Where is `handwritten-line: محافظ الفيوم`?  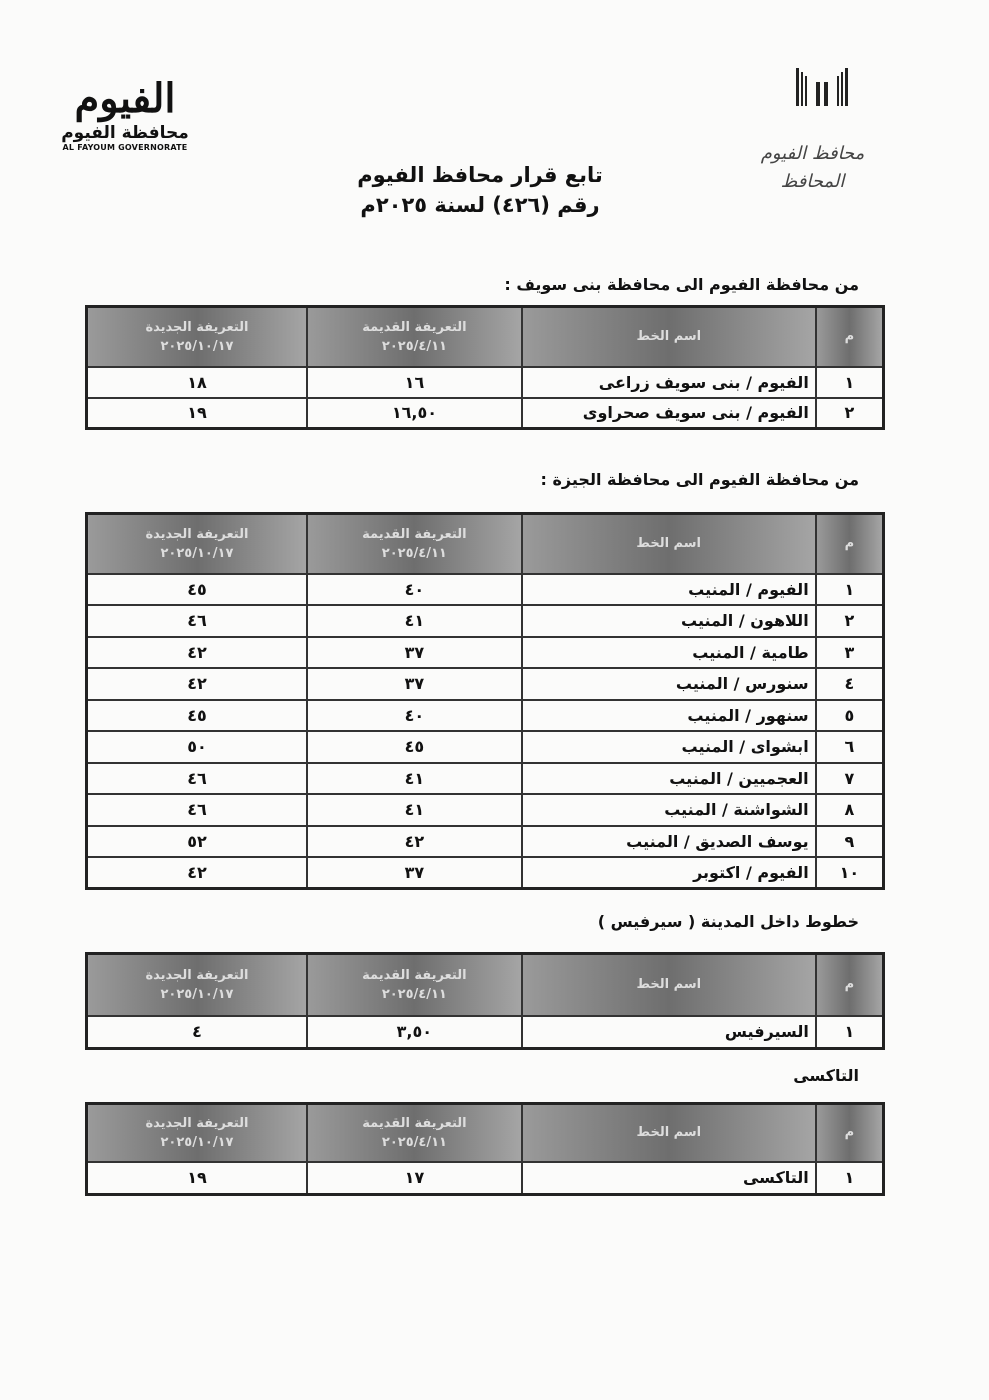 handwritten-line: محافظ الفيوم is located at coordinates (812, 153).